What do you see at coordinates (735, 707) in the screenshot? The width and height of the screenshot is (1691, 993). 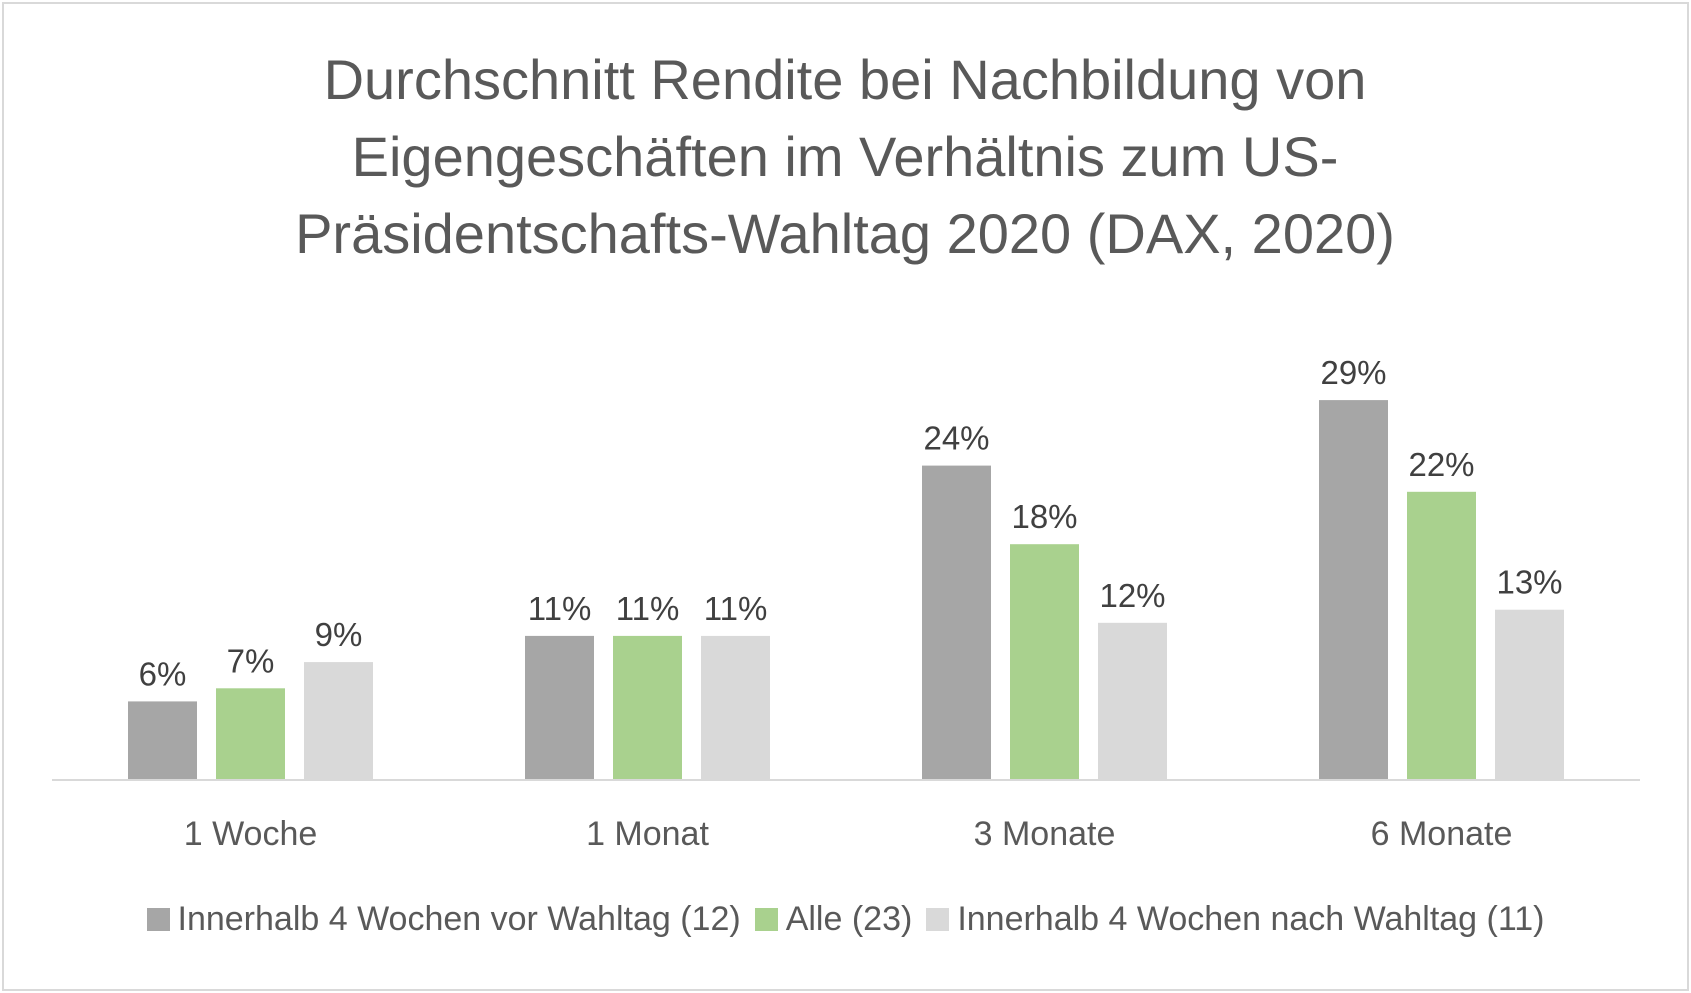 I see `bar-series-3-1-monat` at bounding box center [735, 707].